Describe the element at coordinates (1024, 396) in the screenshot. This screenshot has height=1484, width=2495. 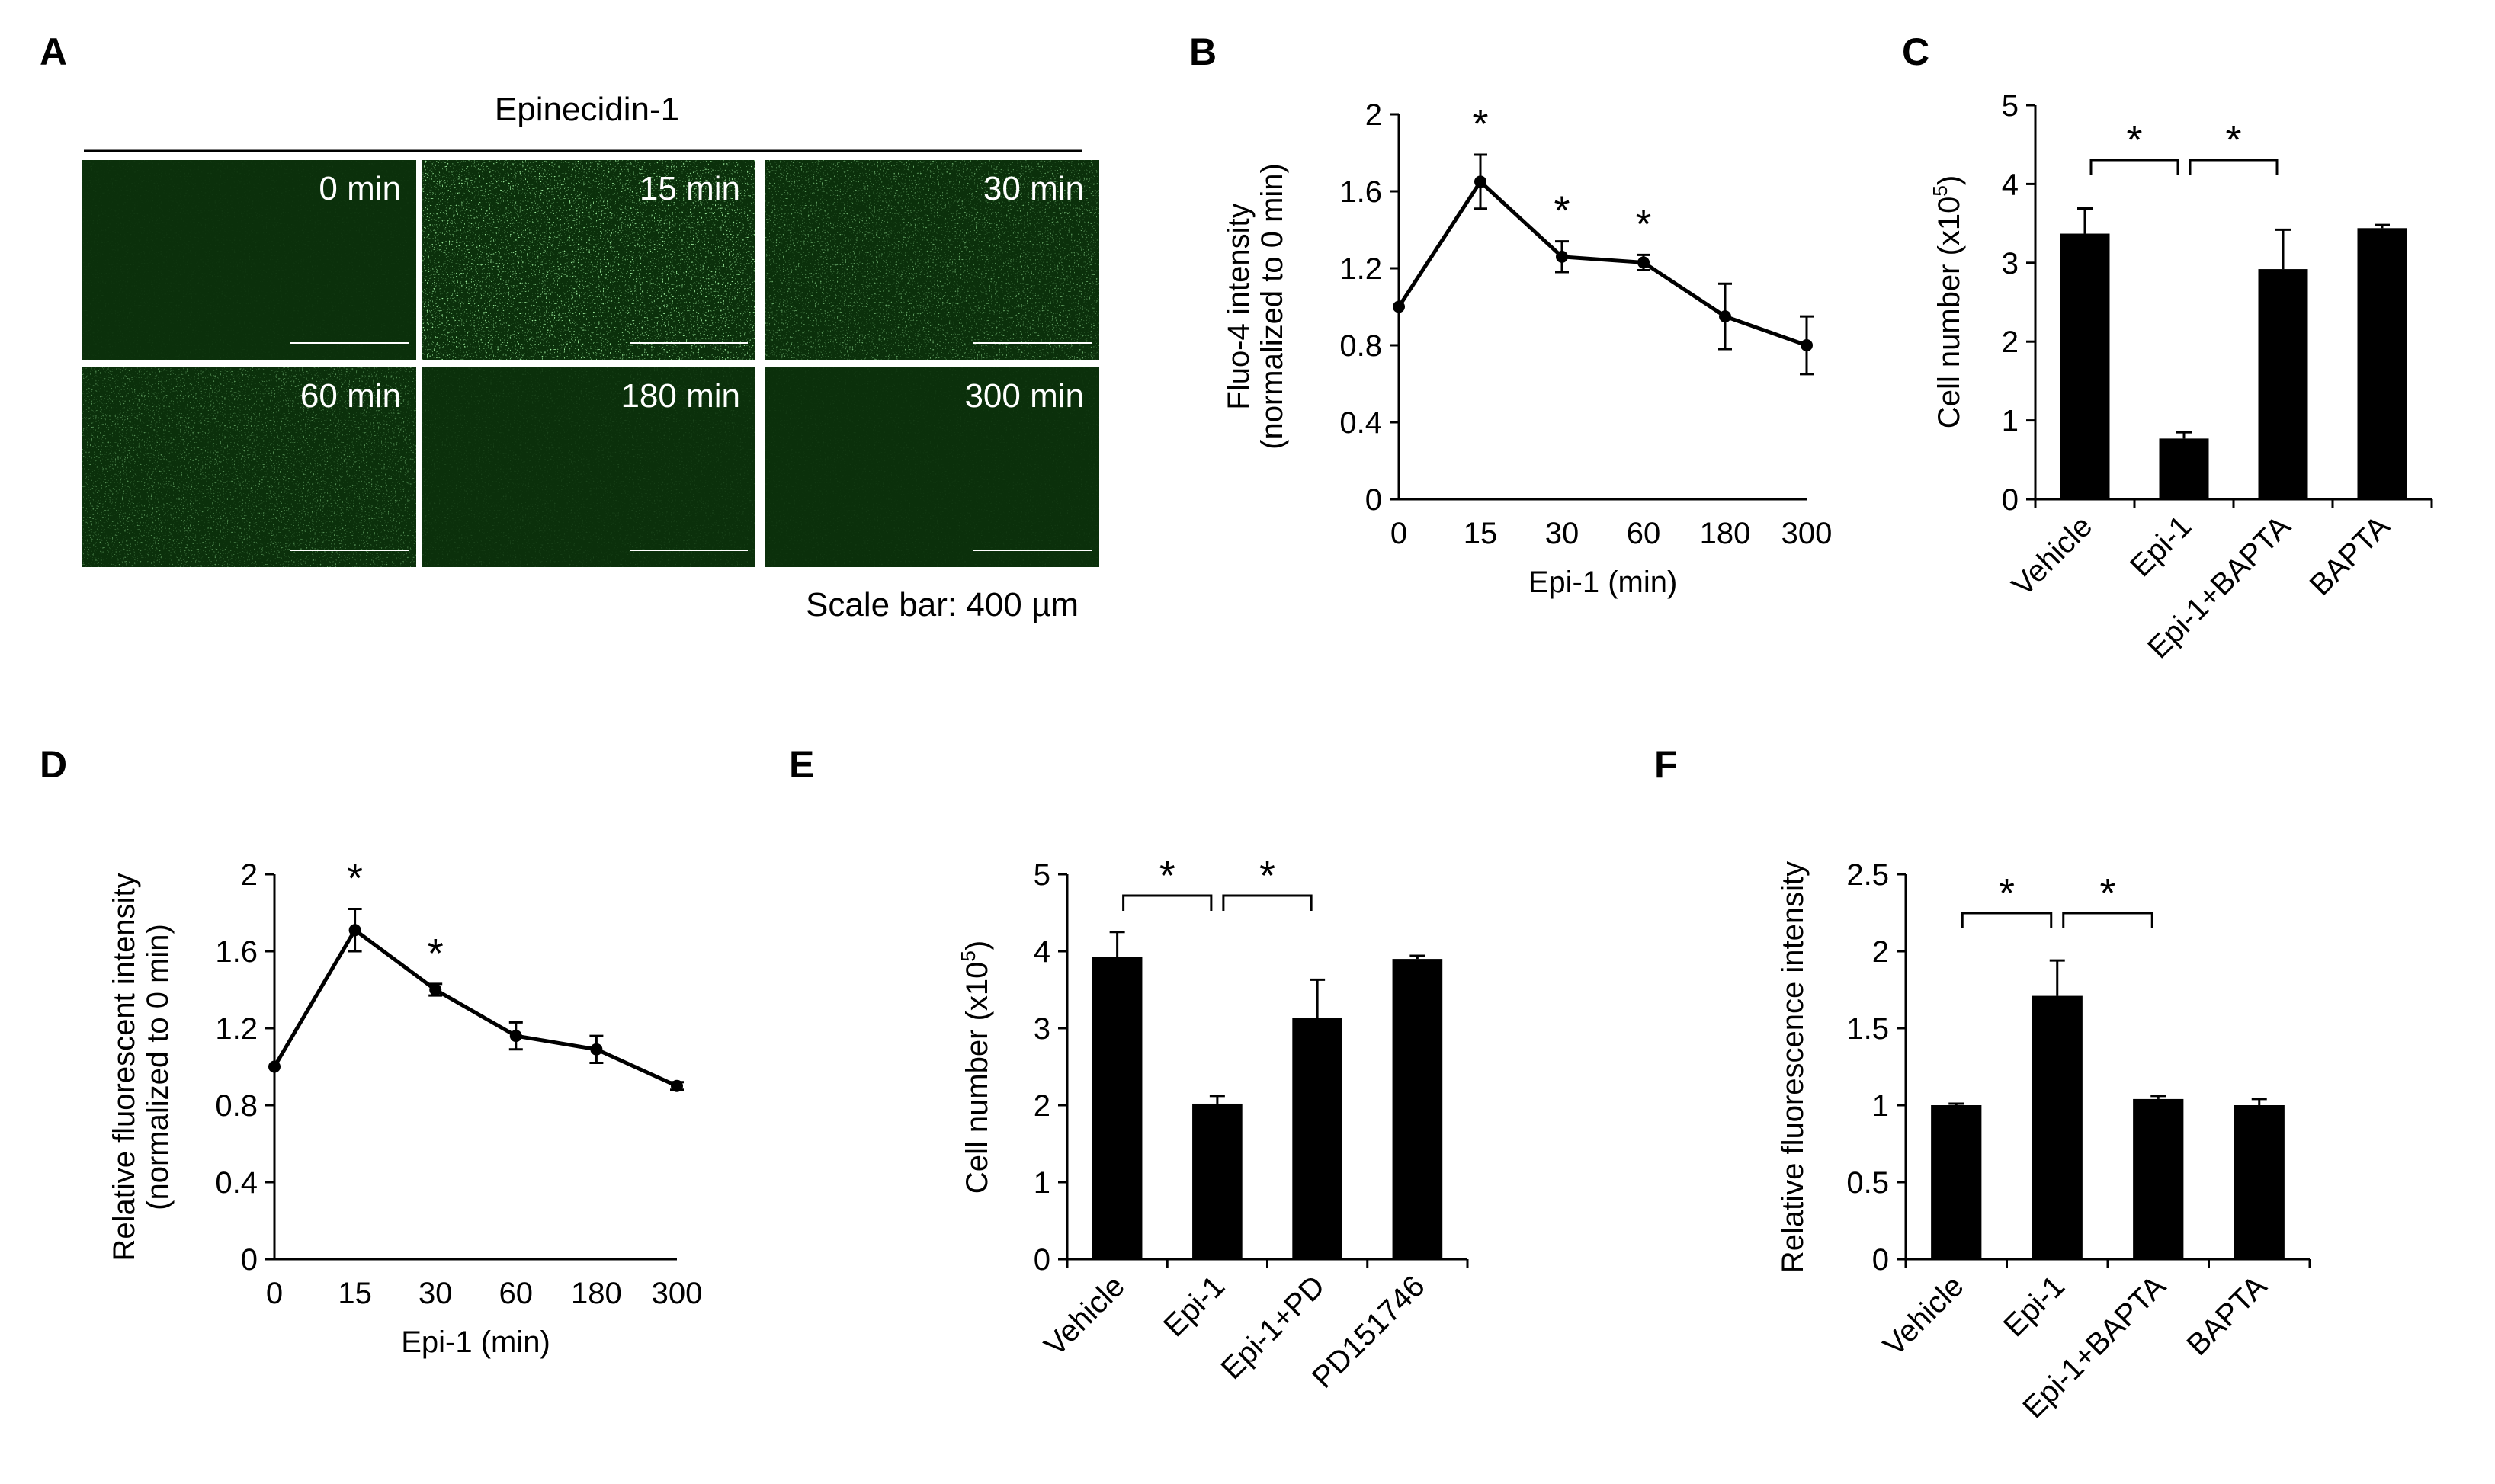
I see `micrograph-time-label: 300 min` at that location.